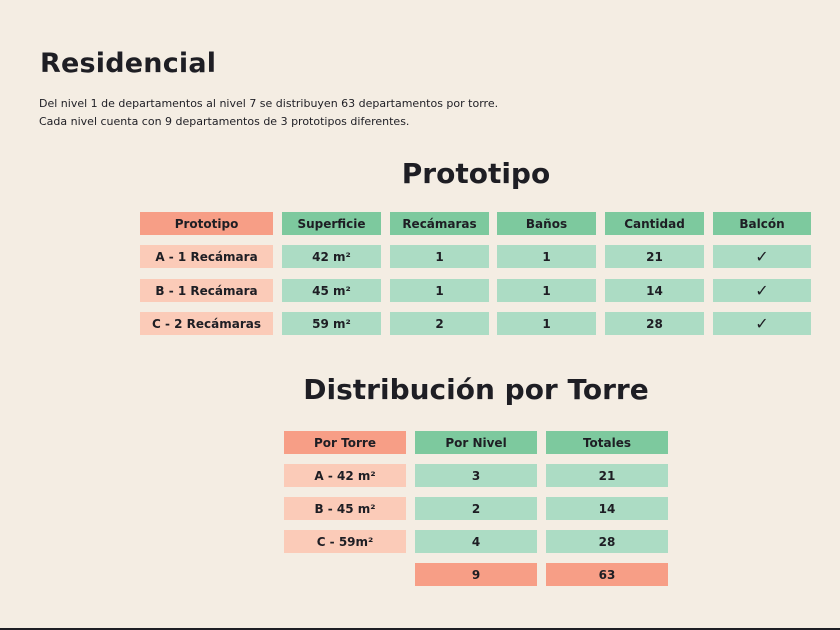 The width and height of the screenshot is (840, 630). Describe the element at coordinates (546, 223) in the screenshot. I see `header-banos: Baños` at that location.